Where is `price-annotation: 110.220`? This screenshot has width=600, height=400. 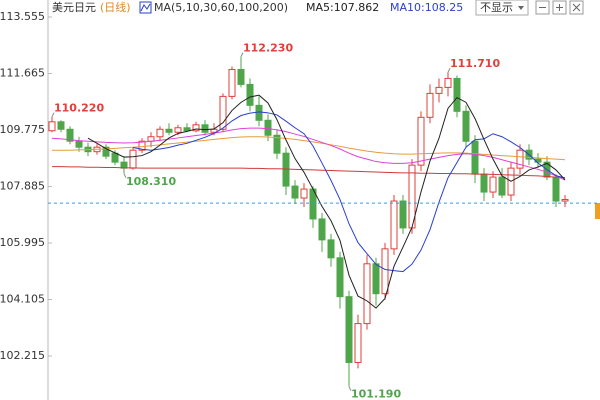 price-annotation: 110.220 is located at coordinates (79, 108).